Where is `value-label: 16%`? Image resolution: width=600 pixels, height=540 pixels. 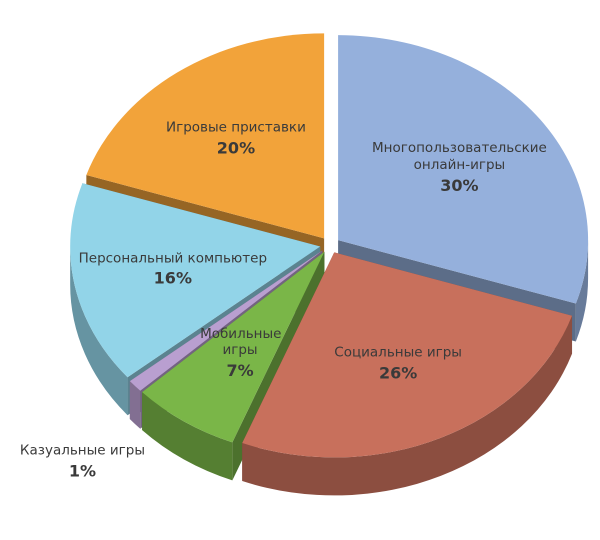
value-label: 16% is located at coordinates (172, 279).